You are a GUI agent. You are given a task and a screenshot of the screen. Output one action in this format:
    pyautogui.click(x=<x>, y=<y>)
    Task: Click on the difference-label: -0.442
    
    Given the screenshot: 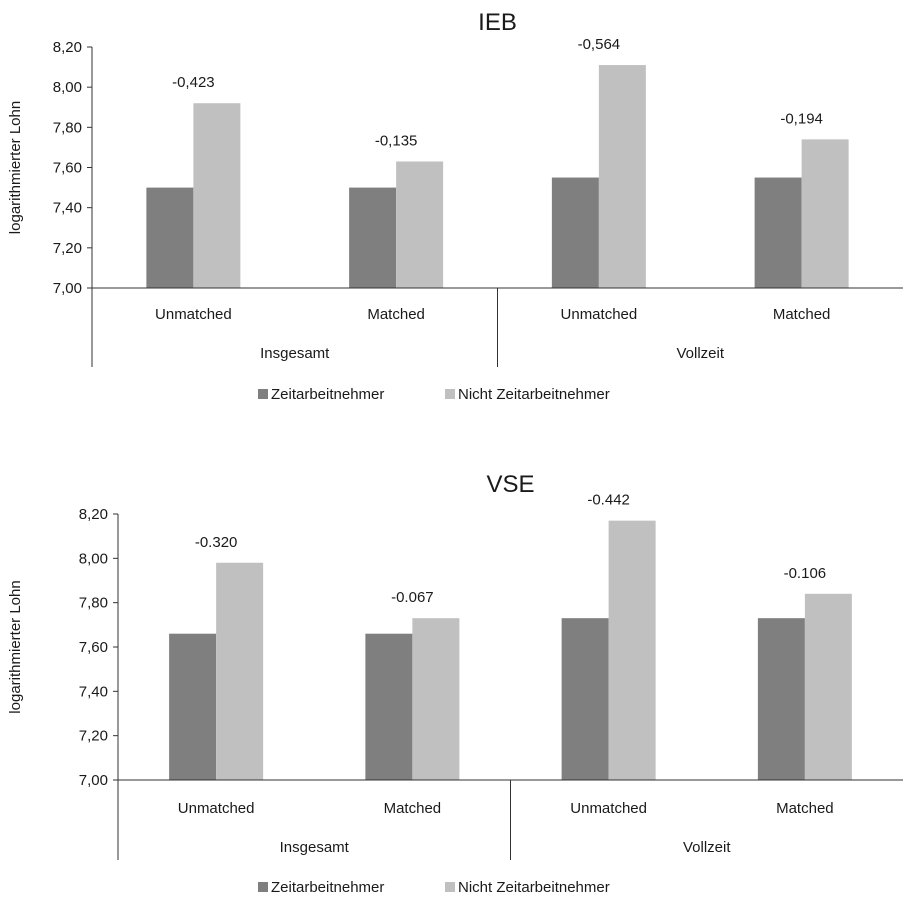 What is the action you would take?
    pyautogui.click(x=608, y=500)
    